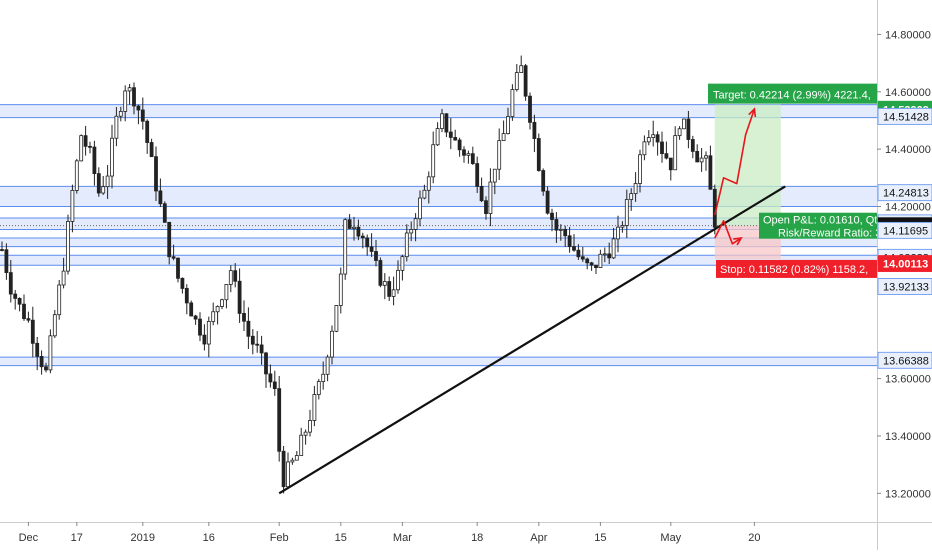 This screenshot has height=555, width=932. I want to click on pl-label-box, so click(818, 225).